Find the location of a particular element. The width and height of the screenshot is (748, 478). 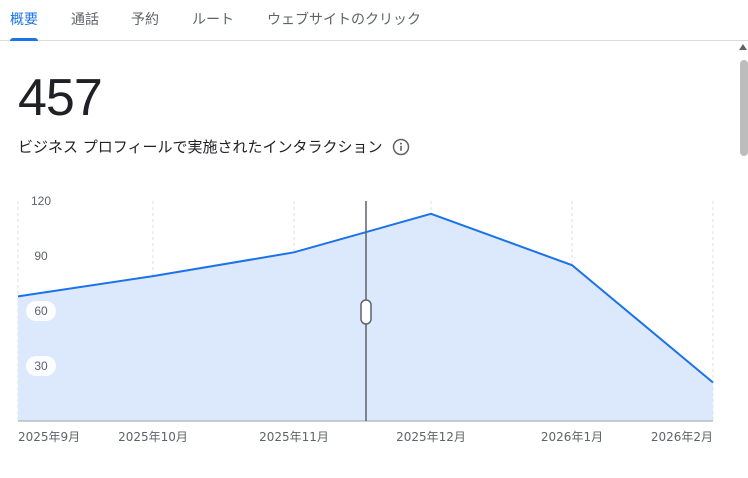

tab-bookings: 予約 is located at coordinates (145, 25).